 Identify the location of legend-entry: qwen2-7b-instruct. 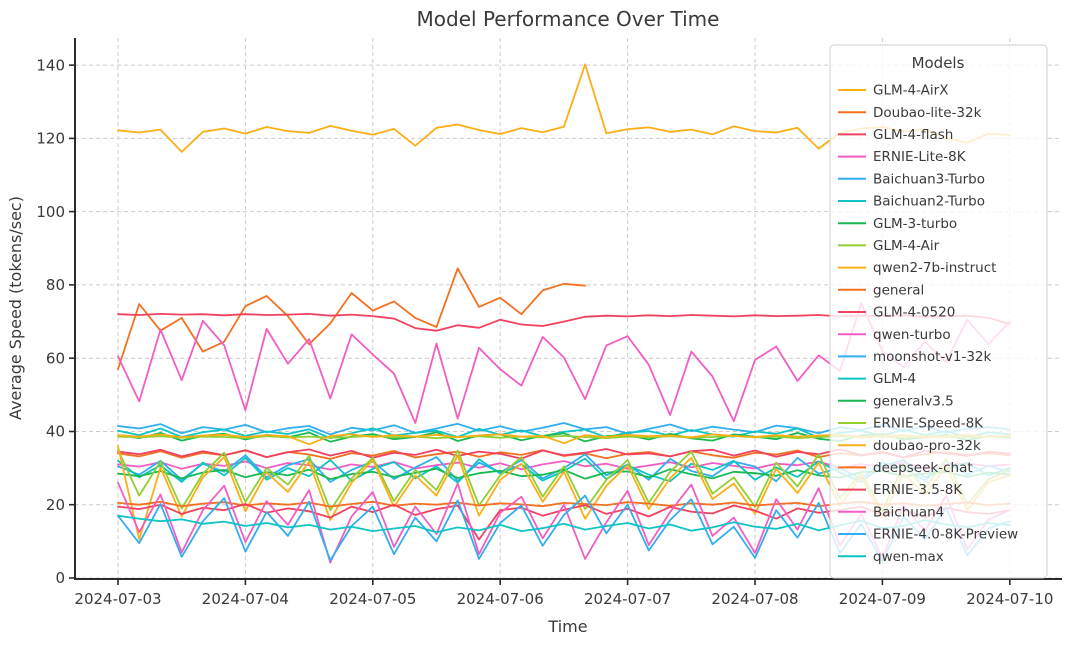
(917, 268).